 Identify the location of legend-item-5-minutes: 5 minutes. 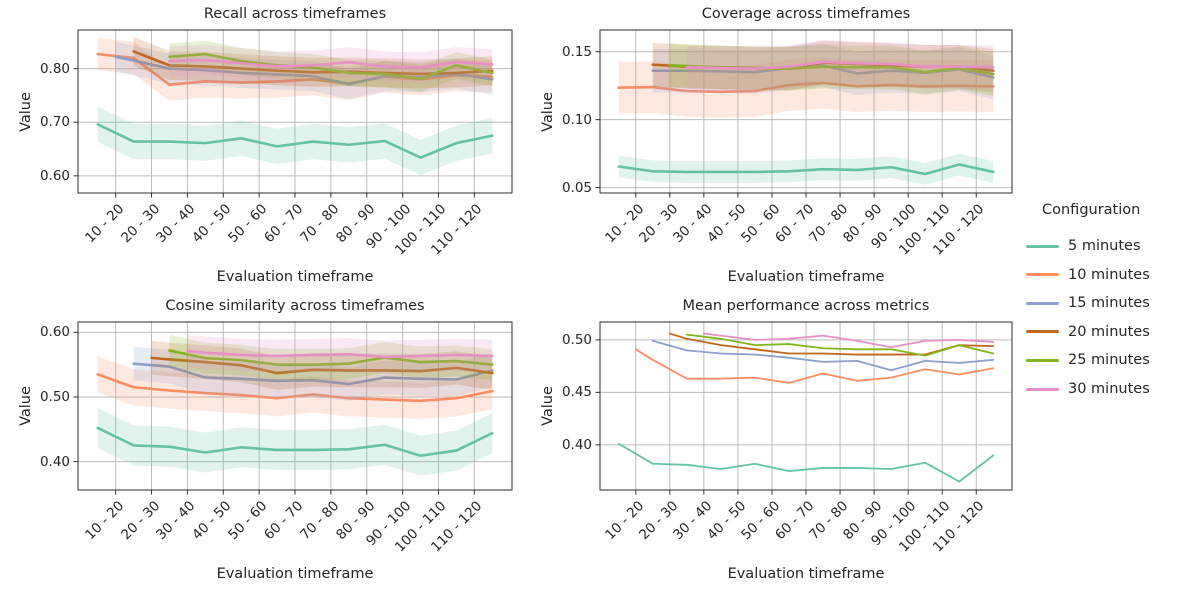
(1083, 246).